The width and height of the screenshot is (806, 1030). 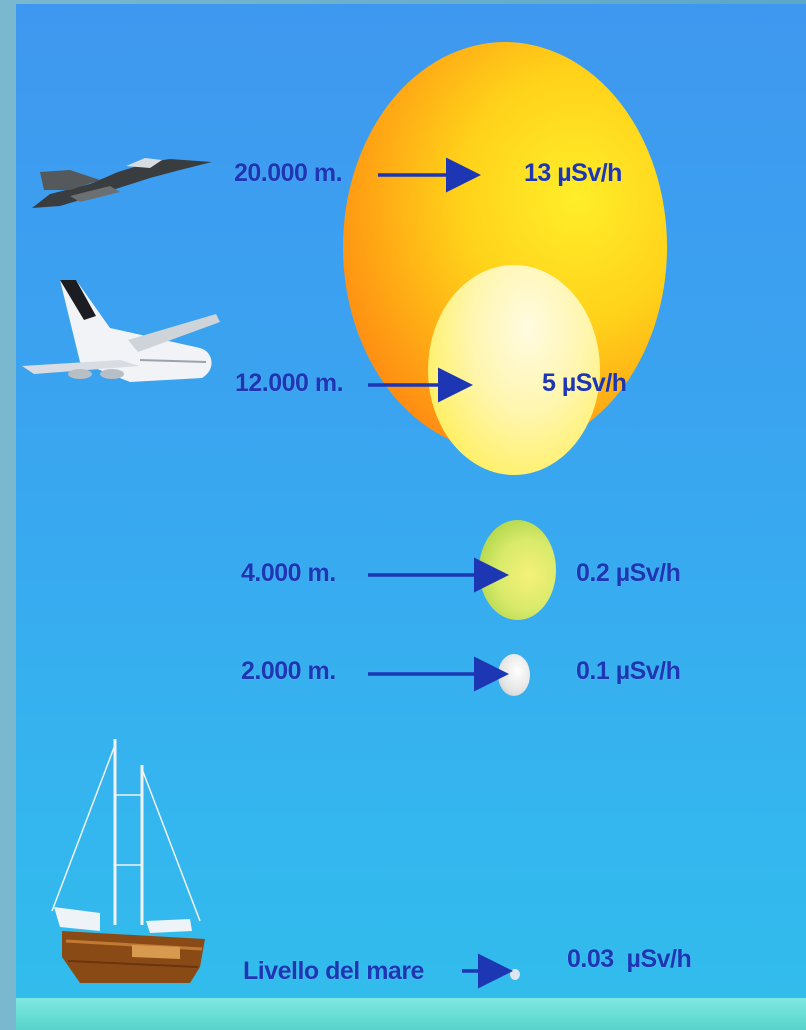 I want to click on dose-label-sea-level: 0.03 µSv/h, so click(x=629, y=959).